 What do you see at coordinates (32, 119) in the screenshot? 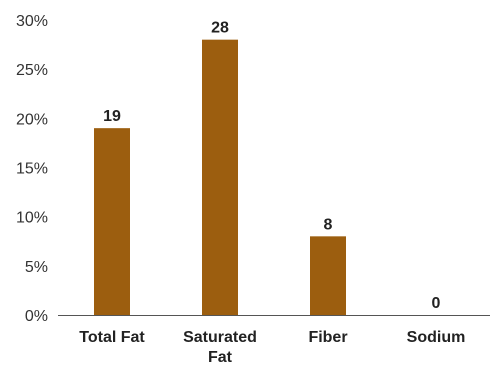
I see `y-tick-label: 20%` at bounding box center [32, 119].